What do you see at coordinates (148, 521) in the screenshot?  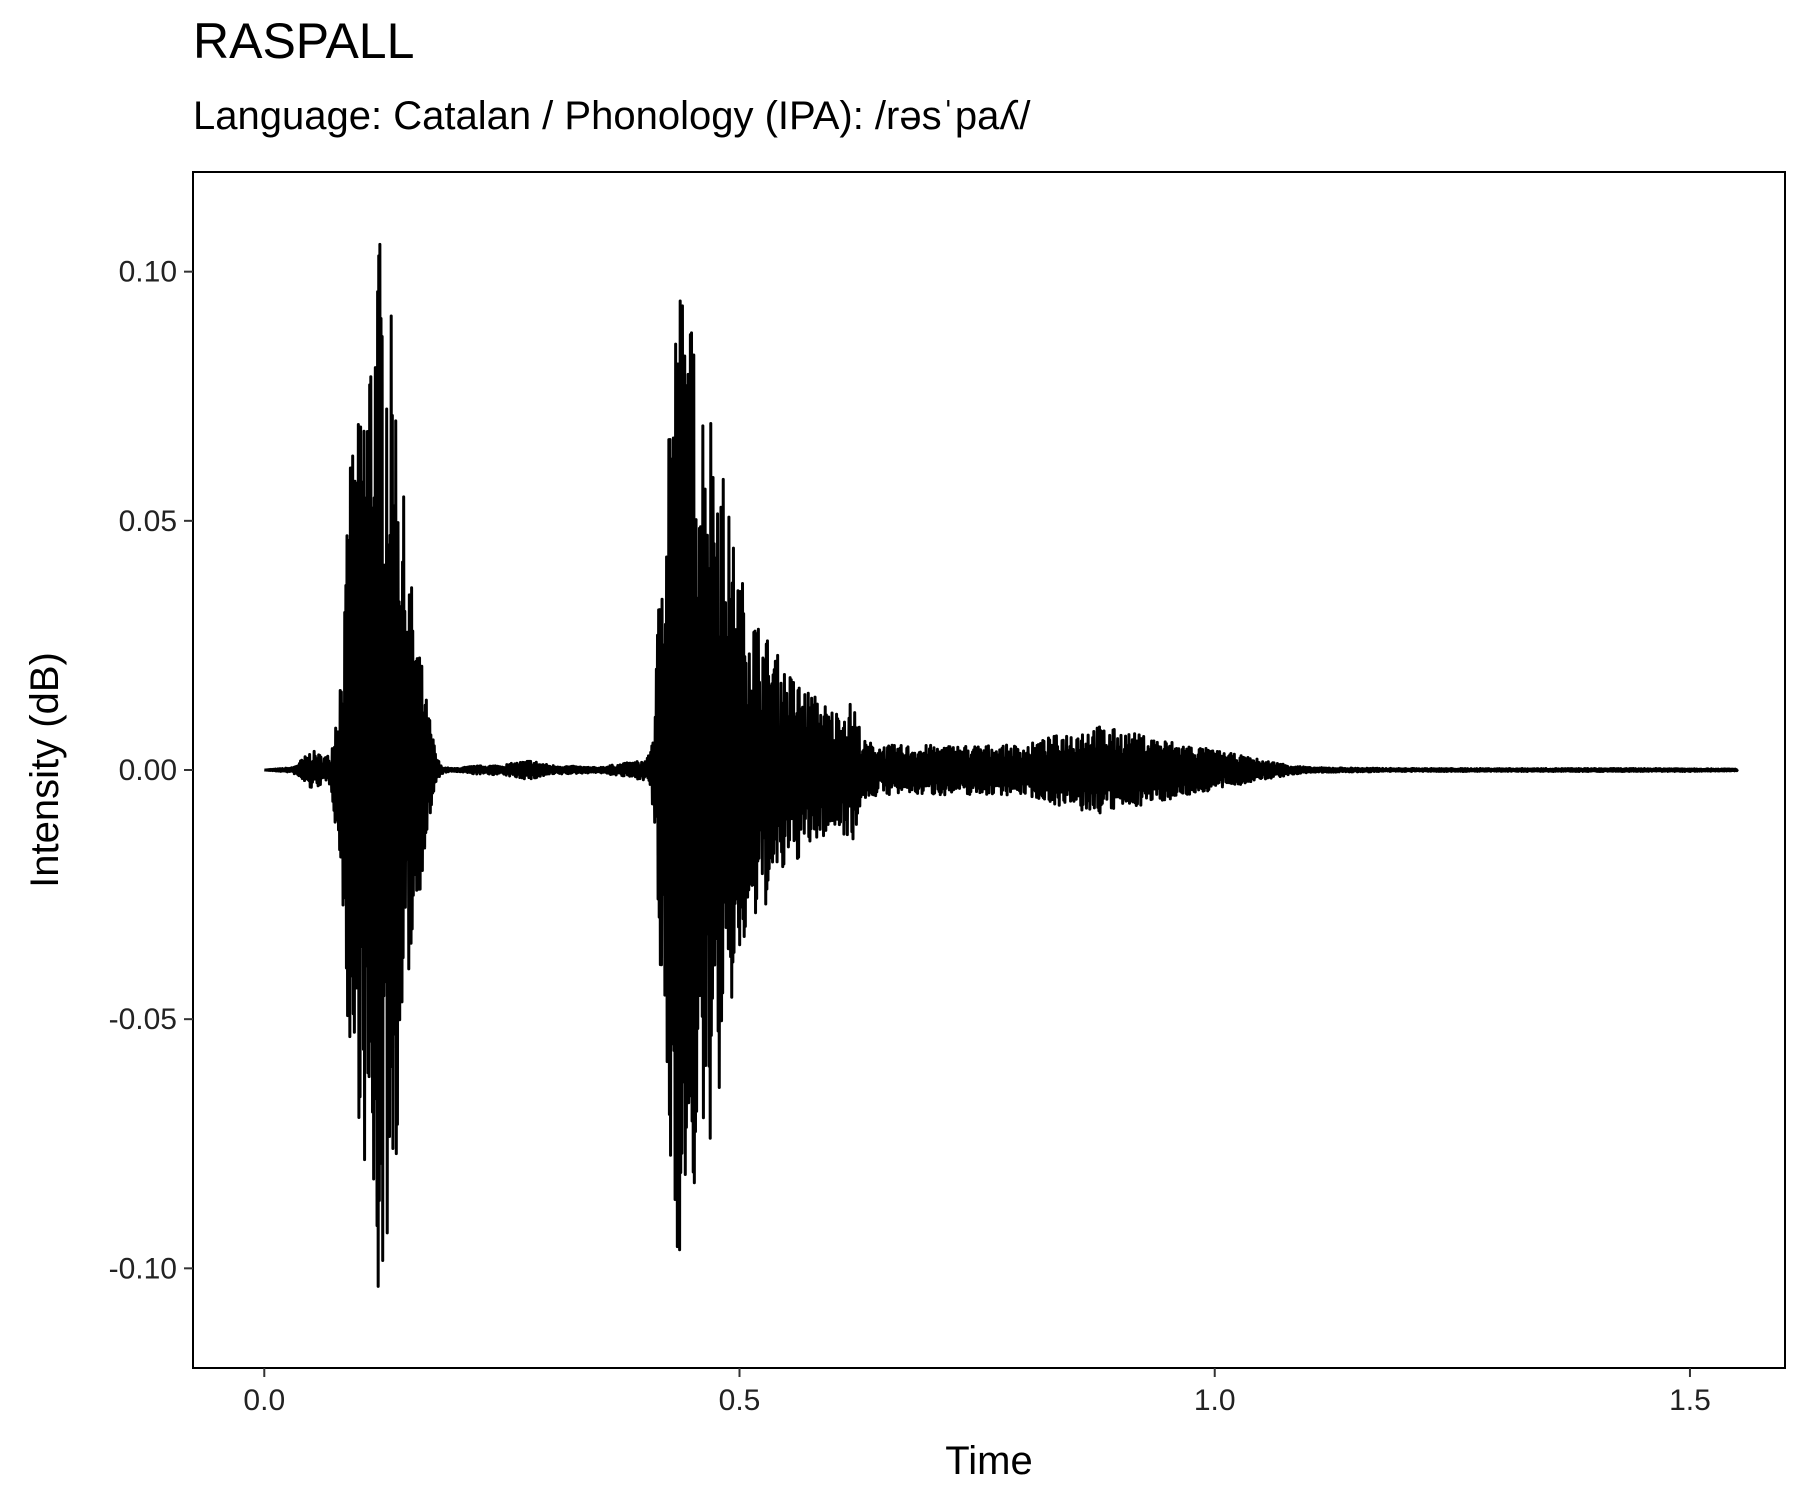 I see `y-tick-label: 0.05` at bounding box center [148, 521].